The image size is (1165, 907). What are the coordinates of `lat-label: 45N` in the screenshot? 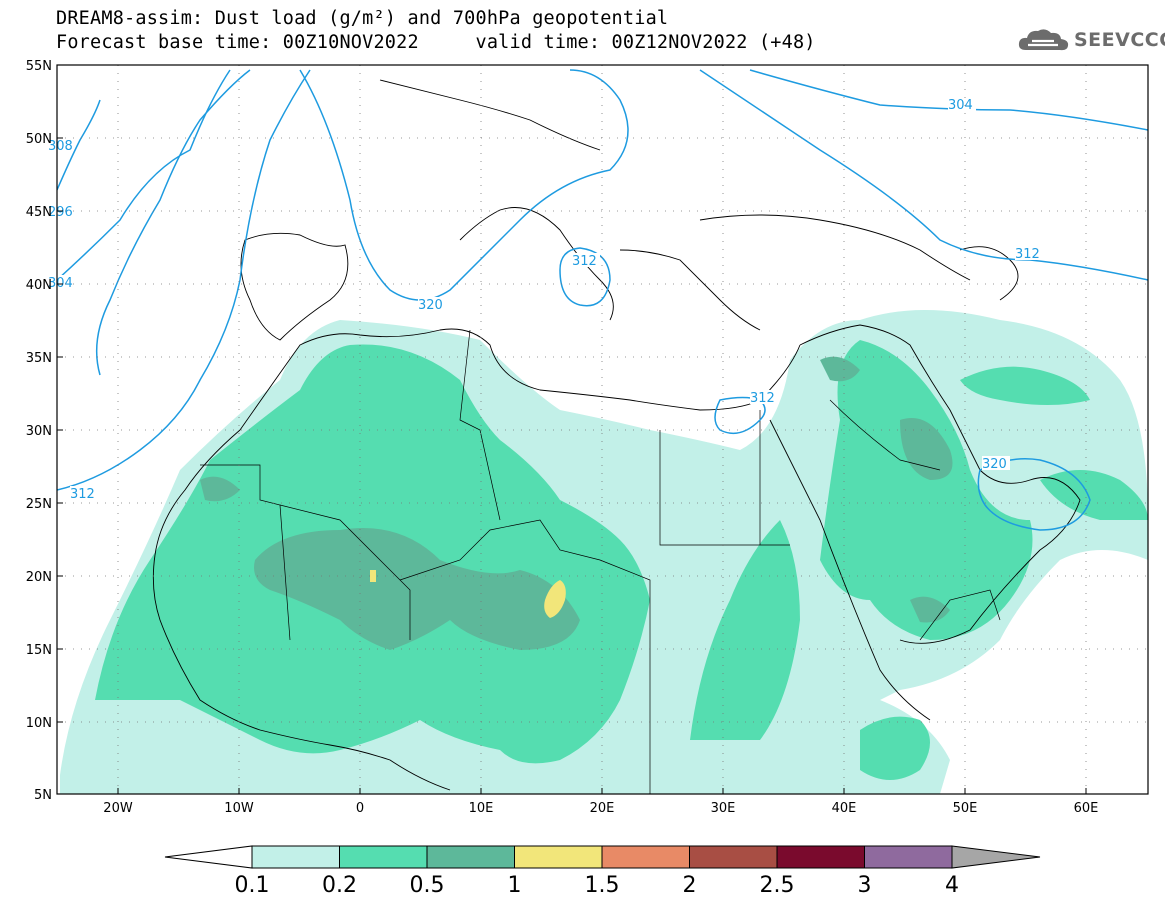 It's located at (39, 212).